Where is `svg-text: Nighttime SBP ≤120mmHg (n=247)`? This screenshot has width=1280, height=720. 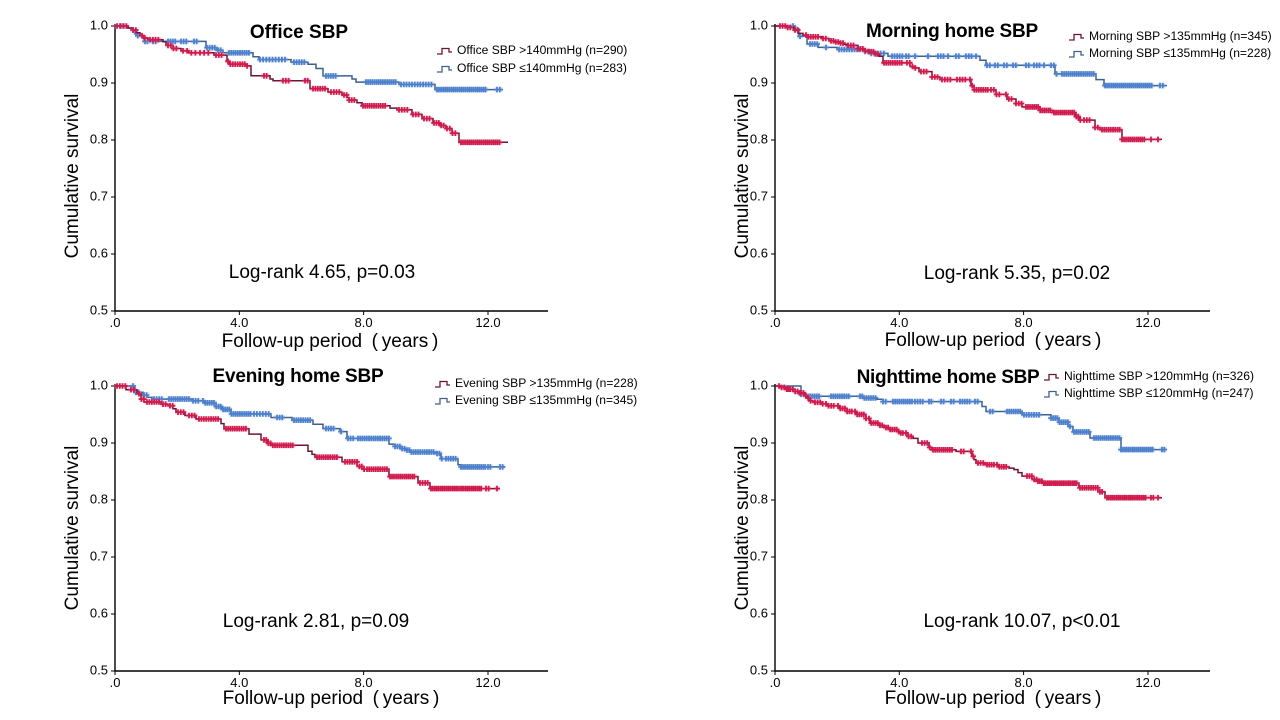
svg-text: Nighttime SBP ≤120mmHg (n=247) is located at coordinates (1159, 393).